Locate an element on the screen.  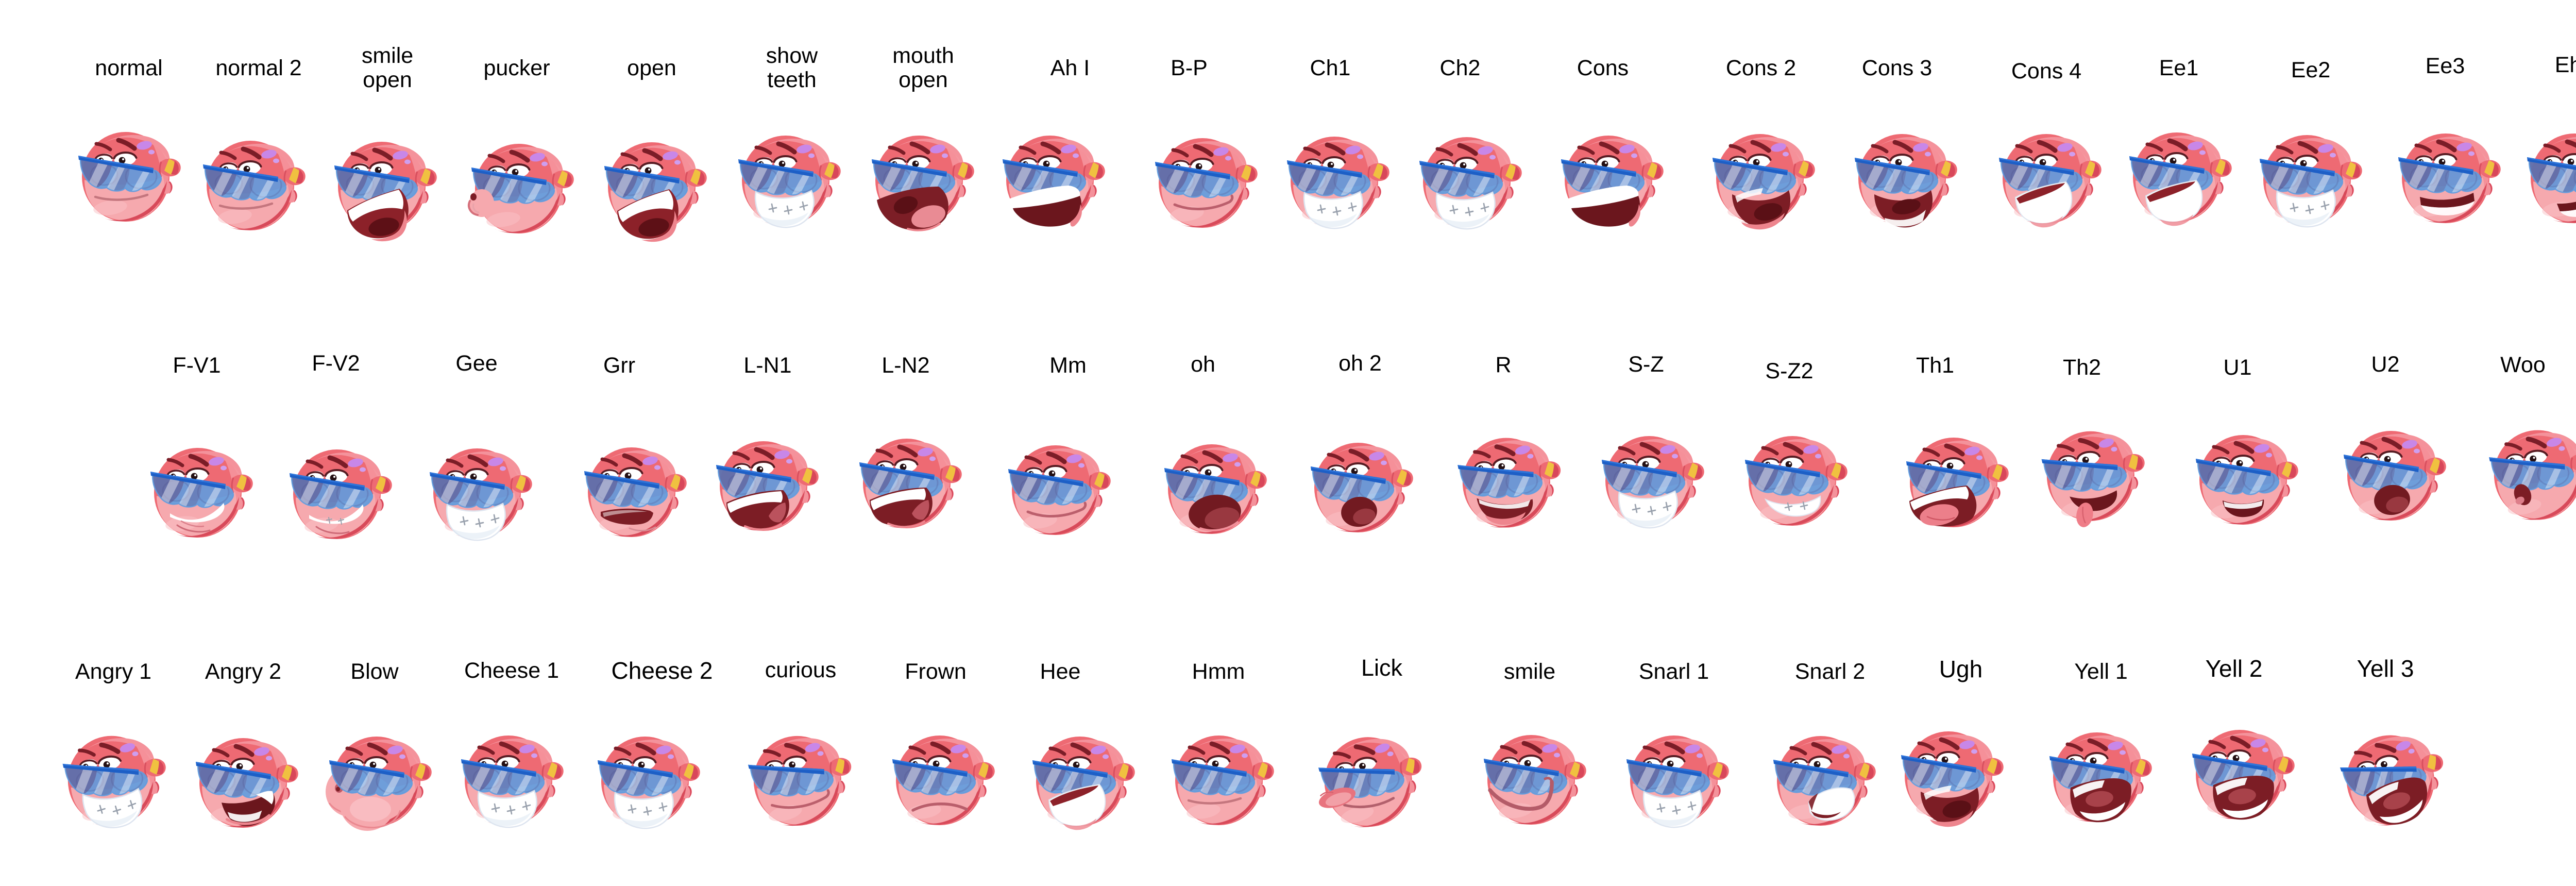
svg-text: Hmm is located at coordinates (1218, 671).